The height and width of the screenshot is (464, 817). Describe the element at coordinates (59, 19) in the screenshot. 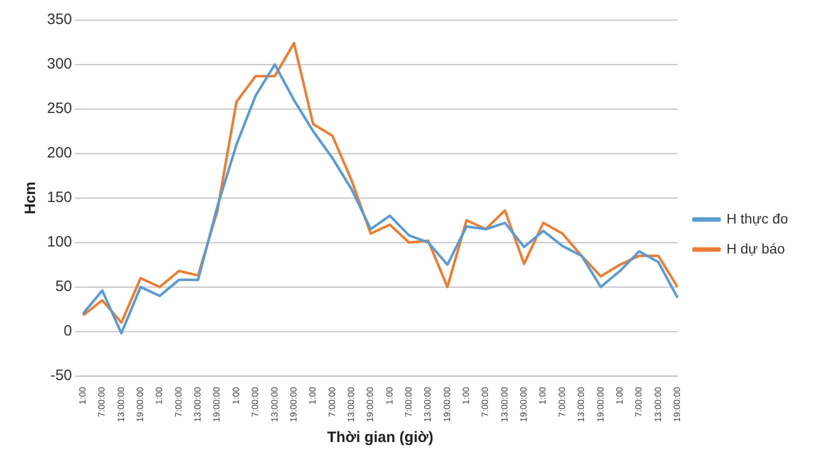

I see `y-tick-label: 350` at that location.